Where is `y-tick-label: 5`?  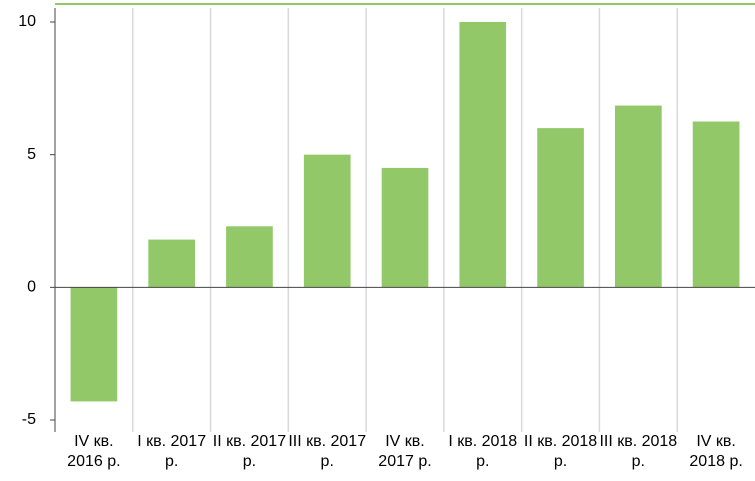
y-tick-label: 5 is located at coordinates (31, 154).